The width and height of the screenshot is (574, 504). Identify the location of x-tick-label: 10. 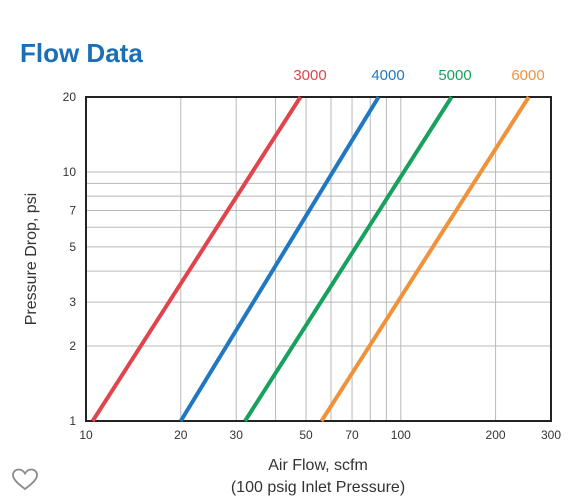
(86, 435).